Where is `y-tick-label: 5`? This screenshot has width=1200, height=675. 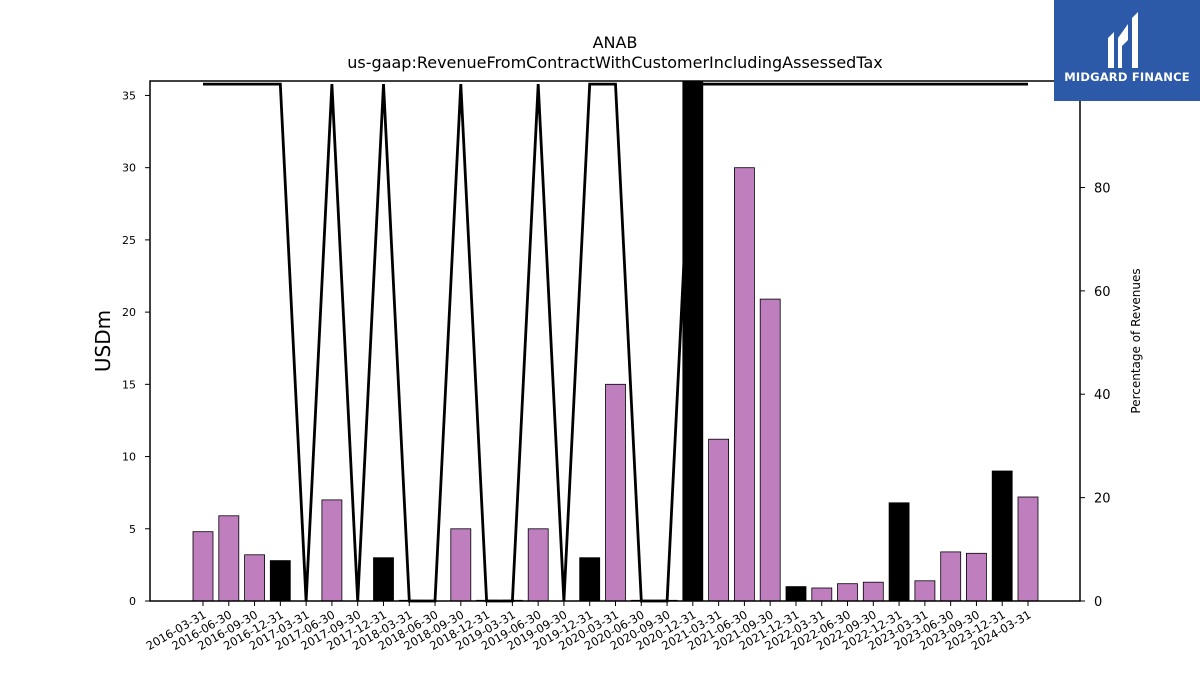
y-tick-label: 5 is located at coordinates (132, 529).